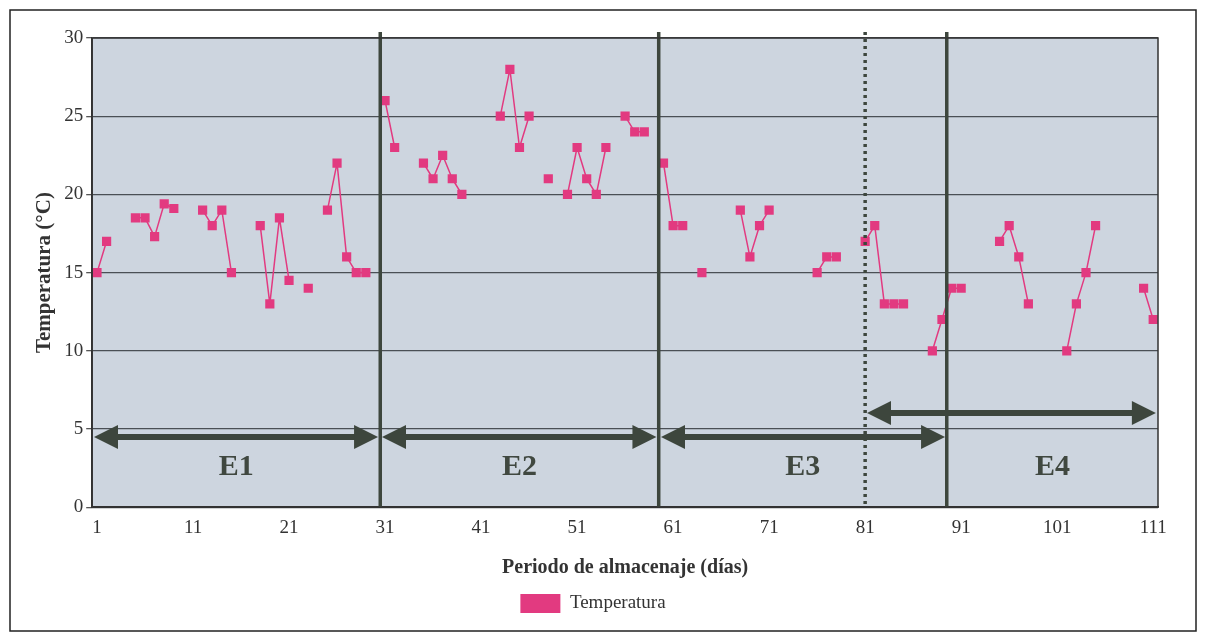 Image resolution: width=1208 pixels, height=643 pixels. I want to click on x-tick-label: 91, so click(961, 526).